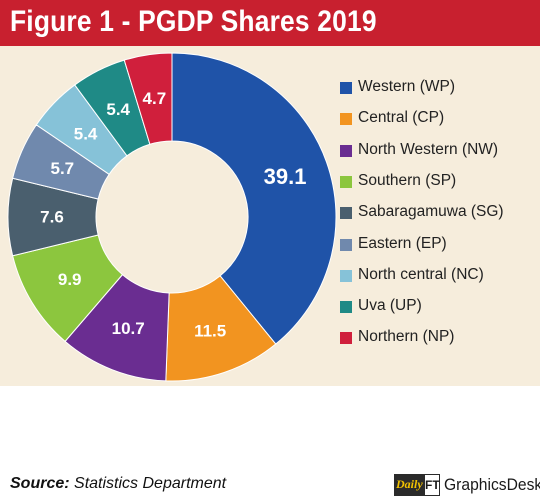 The height and width of the screenshot is (500, 540). I want to click on legend-label: Sabaragamuwa (SG), so click(431, 212).